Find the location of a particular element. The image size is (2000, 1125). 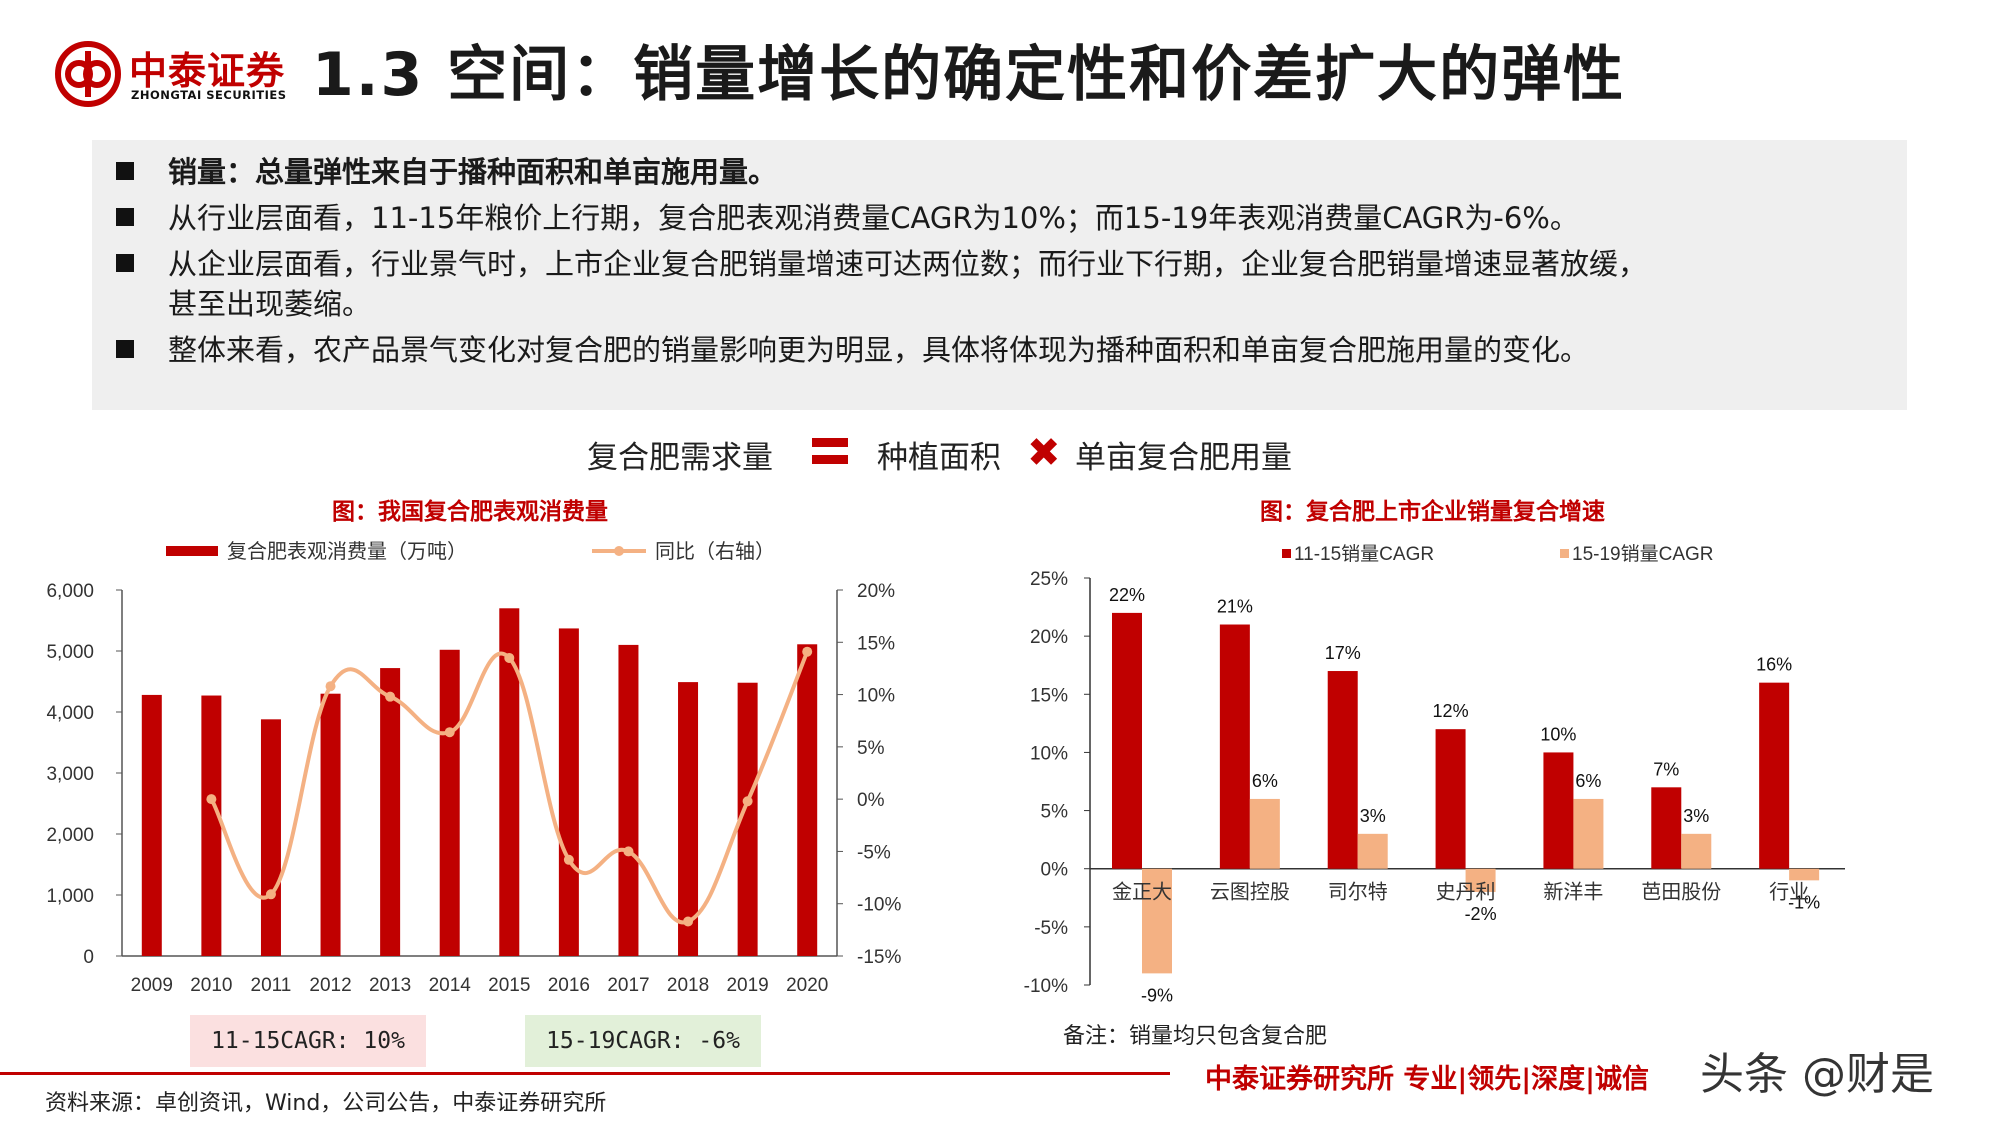

x-tick-label: 2018 is located at coordinates (688, 985).